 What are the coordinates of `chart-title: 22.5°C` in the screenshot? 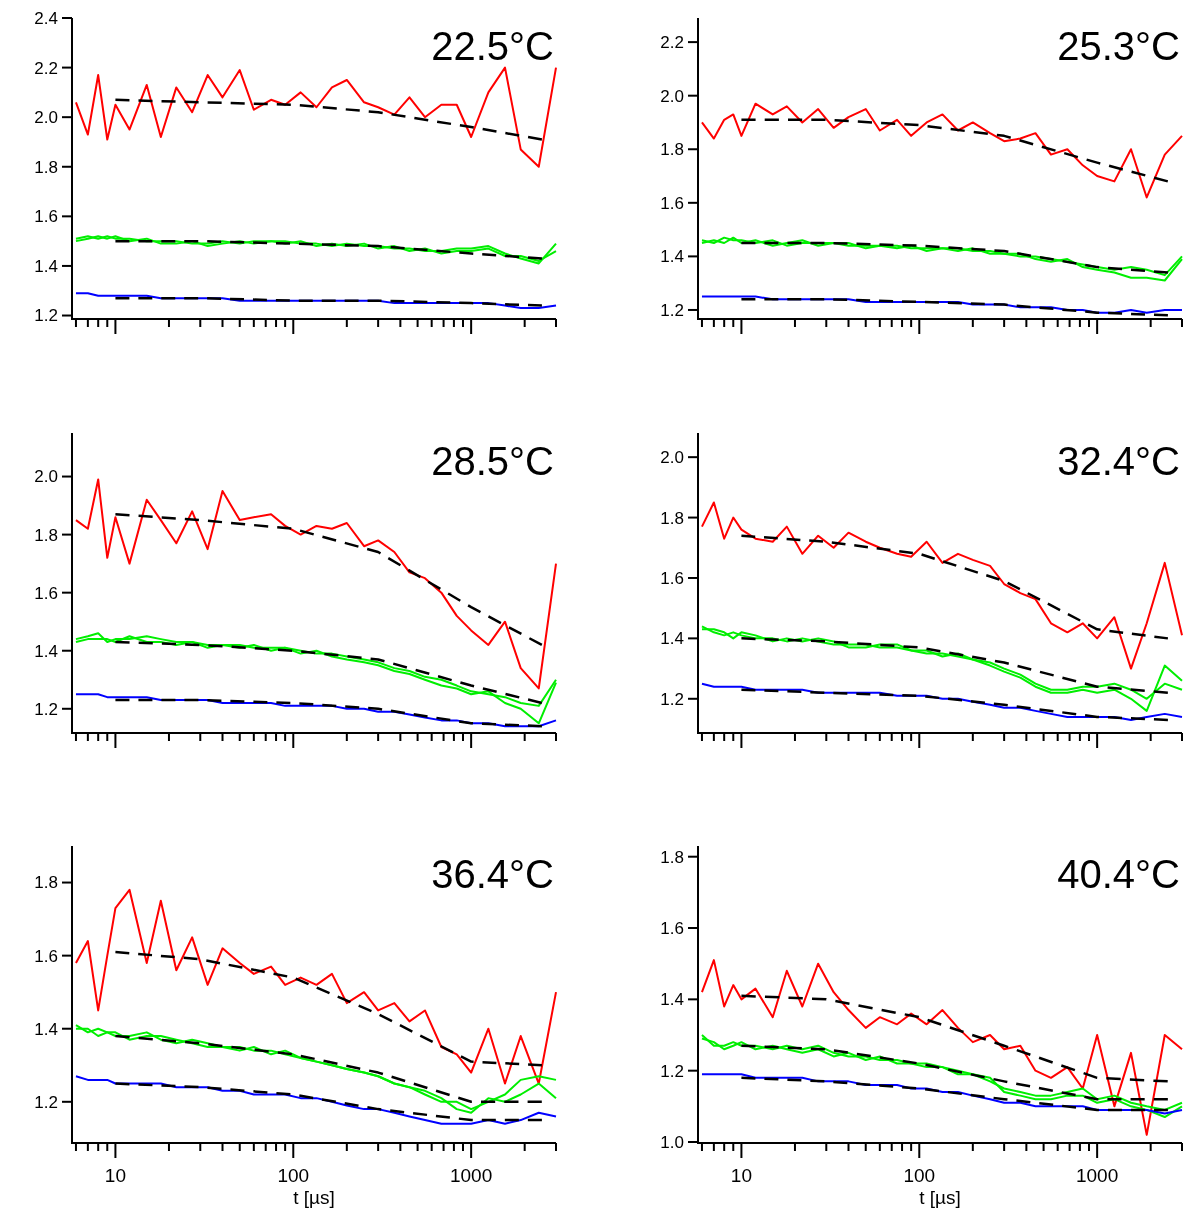 It's located at (492, 46).